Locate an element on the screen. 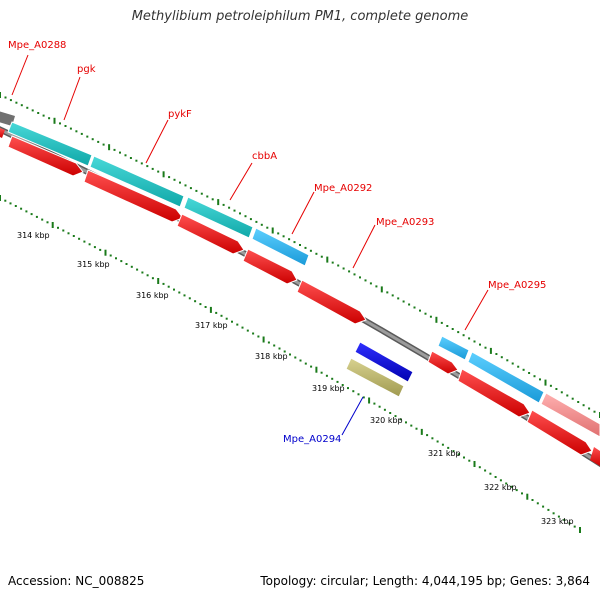 Image resolution: width=600 pixels, height=600 pixels. scale-label: 317 kbp is located at coordinates (211, 325).